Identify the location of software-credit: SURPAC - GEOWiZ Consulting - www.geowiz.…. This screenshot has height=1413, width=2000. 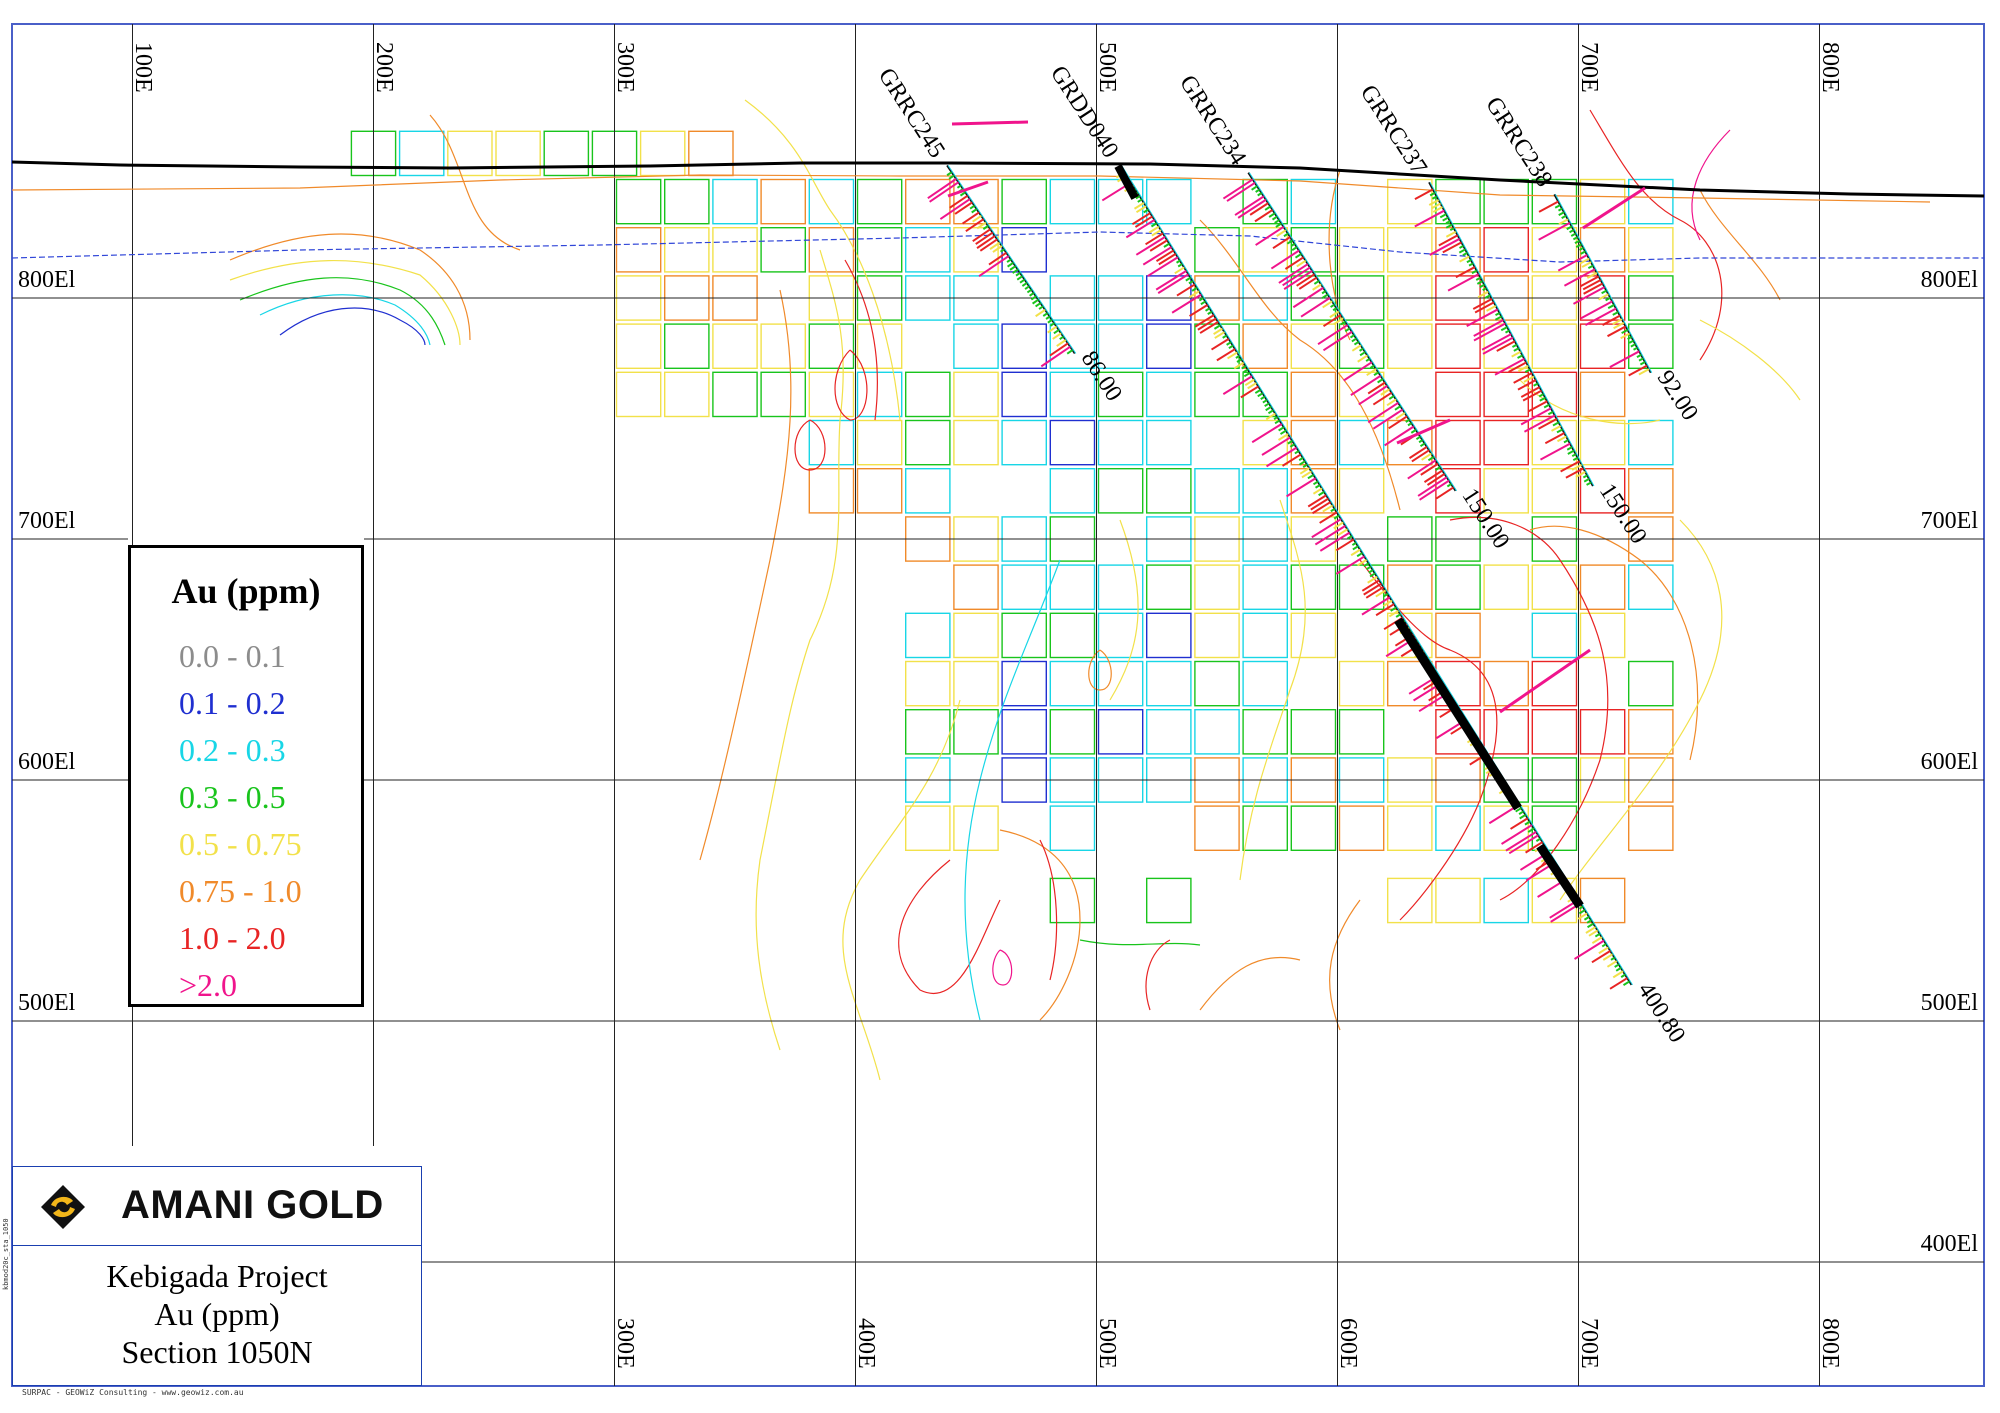
(133, 1392).